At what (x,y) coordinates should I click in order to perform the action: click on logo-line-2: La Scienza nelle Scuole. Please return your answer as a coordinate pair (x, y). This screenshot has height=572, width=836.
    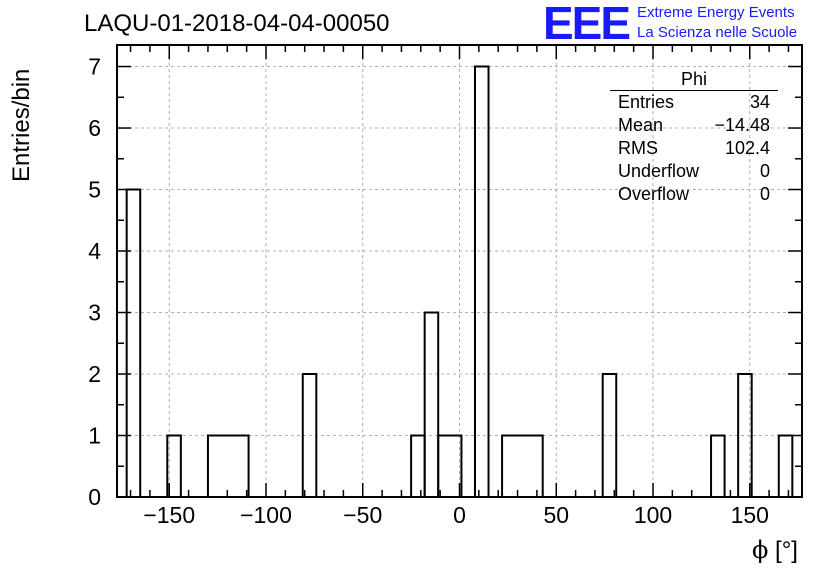
    Looking at the image, I should click on (717, 32).